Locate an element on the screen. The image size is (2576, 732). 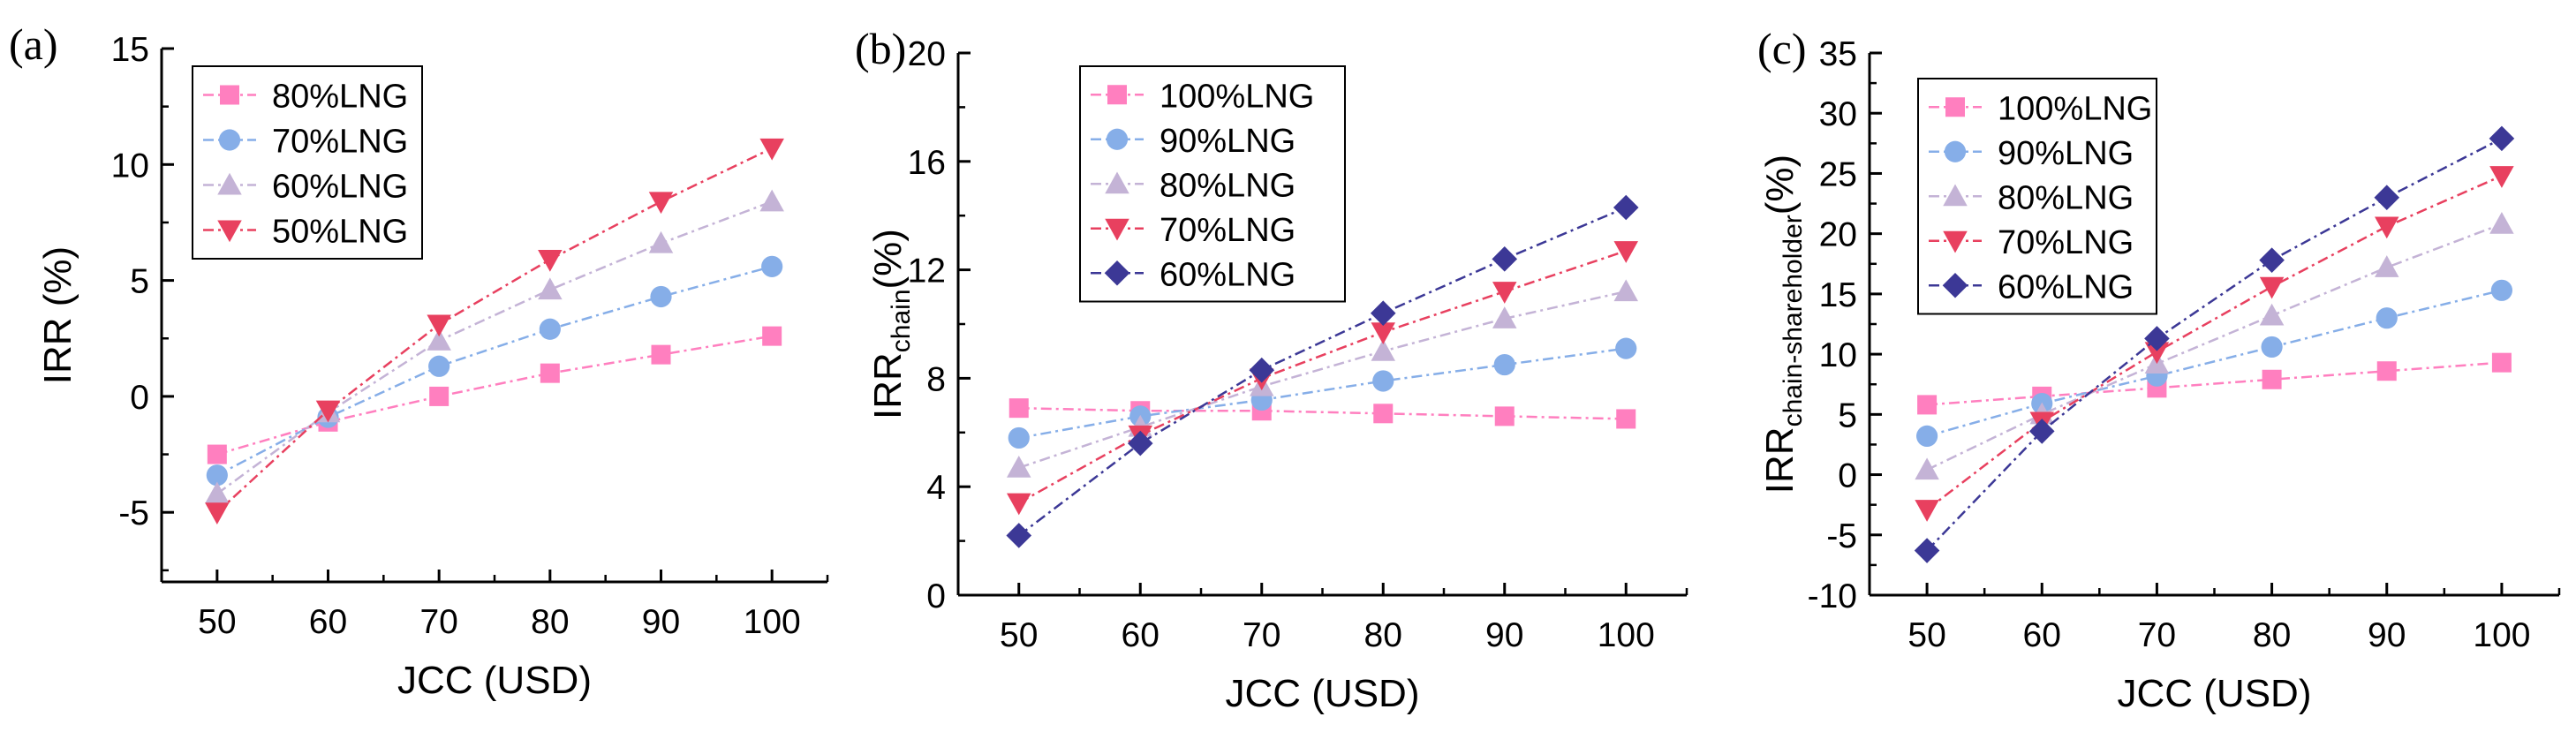
x-tick-label: 100 is located at coordinates (1626, 635).